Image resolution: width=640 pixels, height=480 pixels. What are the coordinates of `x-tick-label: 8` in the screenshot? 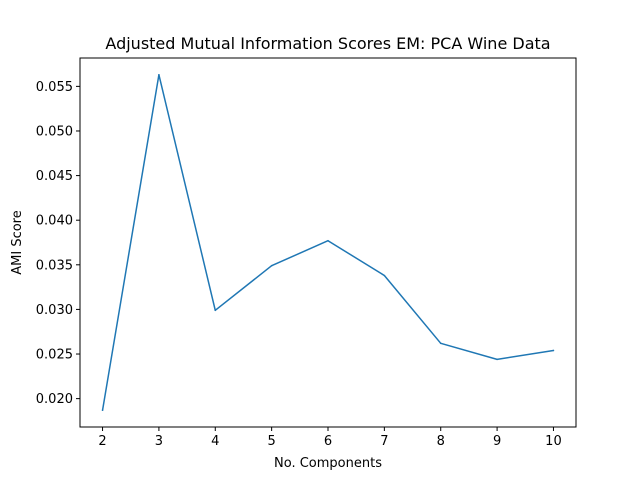 It's located at (441, 441).